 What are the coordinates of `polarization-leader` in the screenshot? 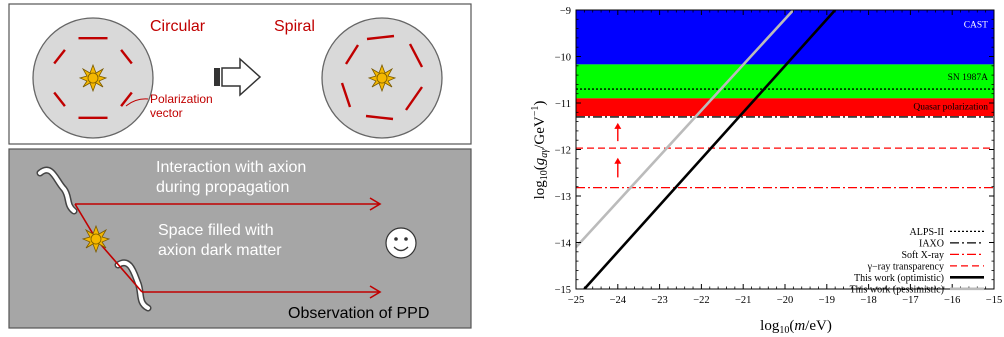 It's located at (137, 102).